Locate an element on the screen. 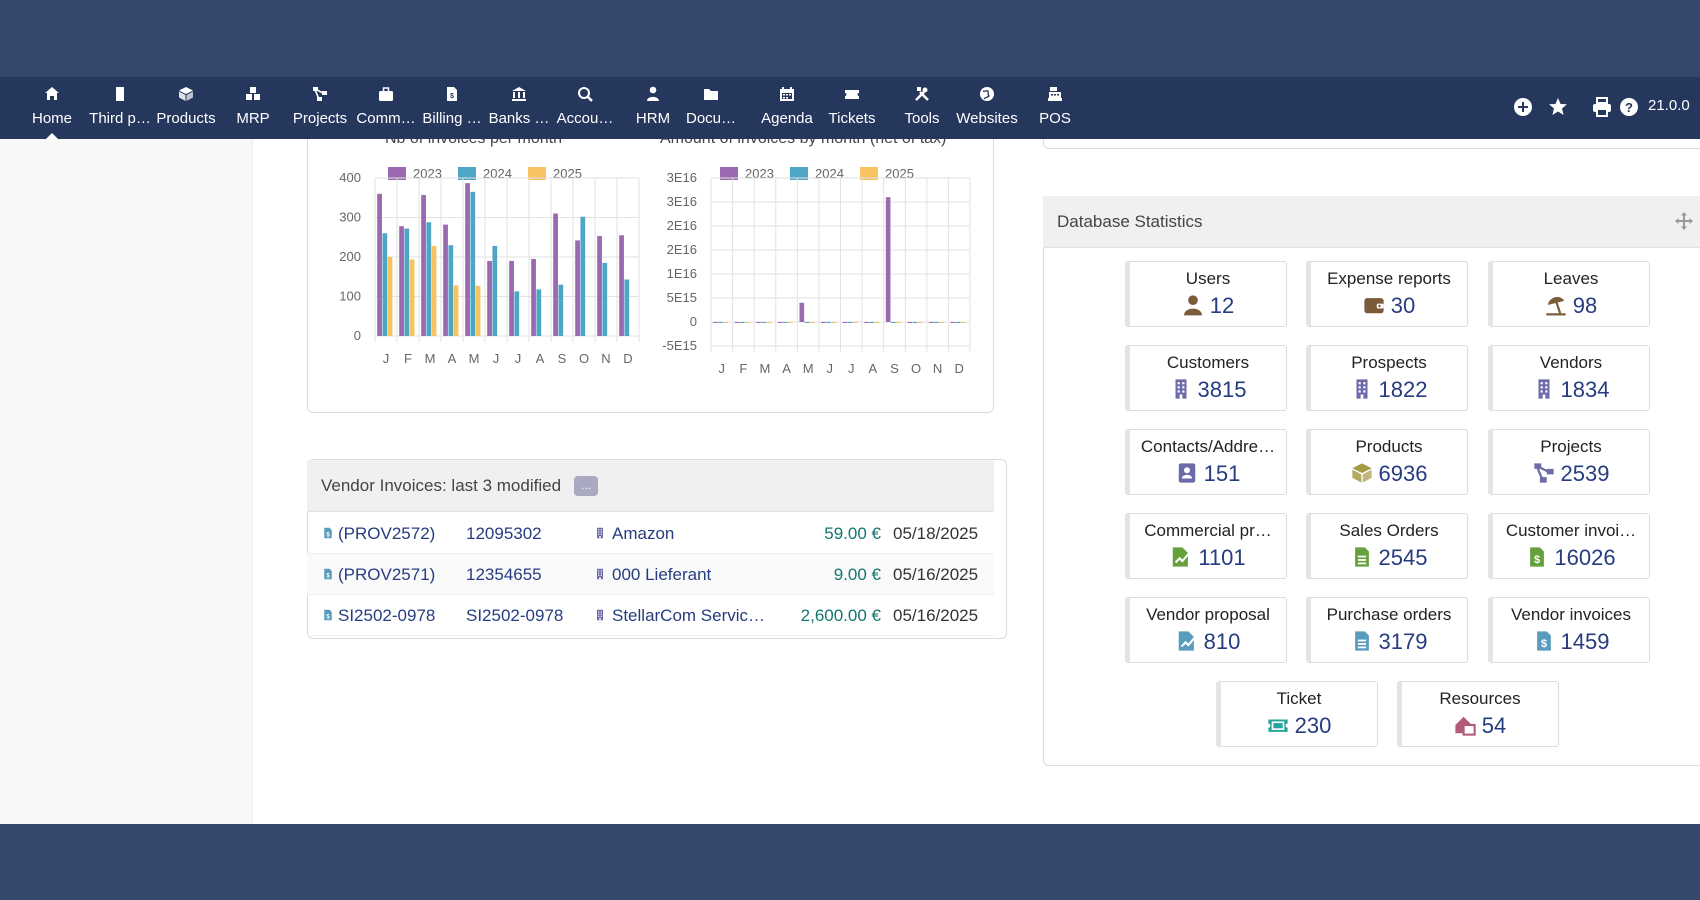  stat-box-resources: Resources 54 is located at coordinates (1478, 714).